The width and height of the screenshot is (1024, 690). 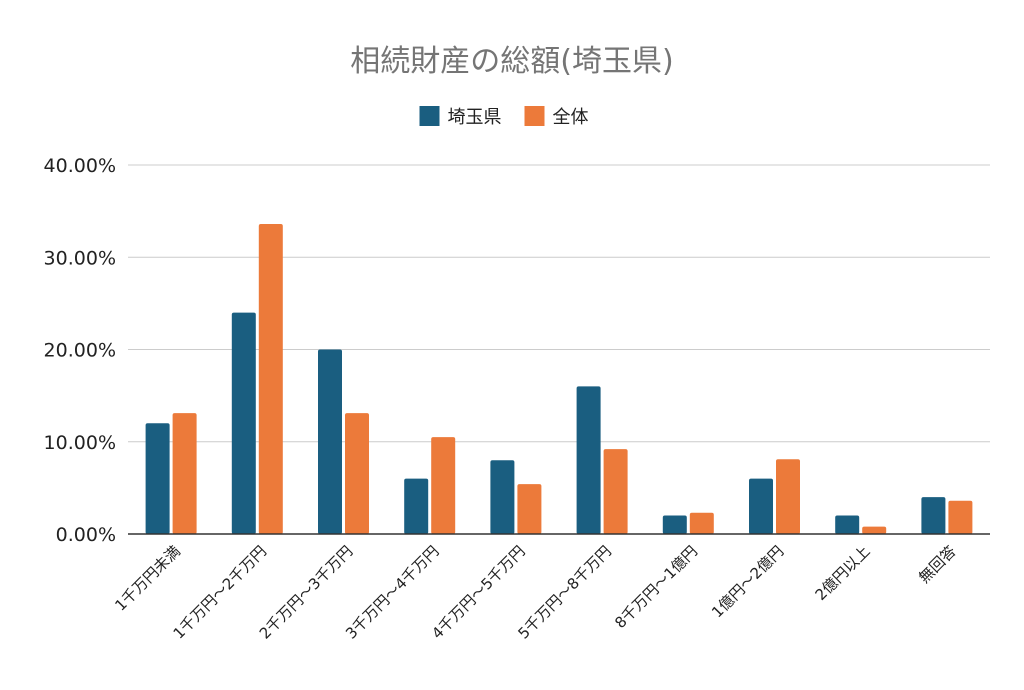 What do you see at coordinates (80, 443) in the screenshot?
I see `y-tick-label: 10.00%` at bounding box center [80, 443].